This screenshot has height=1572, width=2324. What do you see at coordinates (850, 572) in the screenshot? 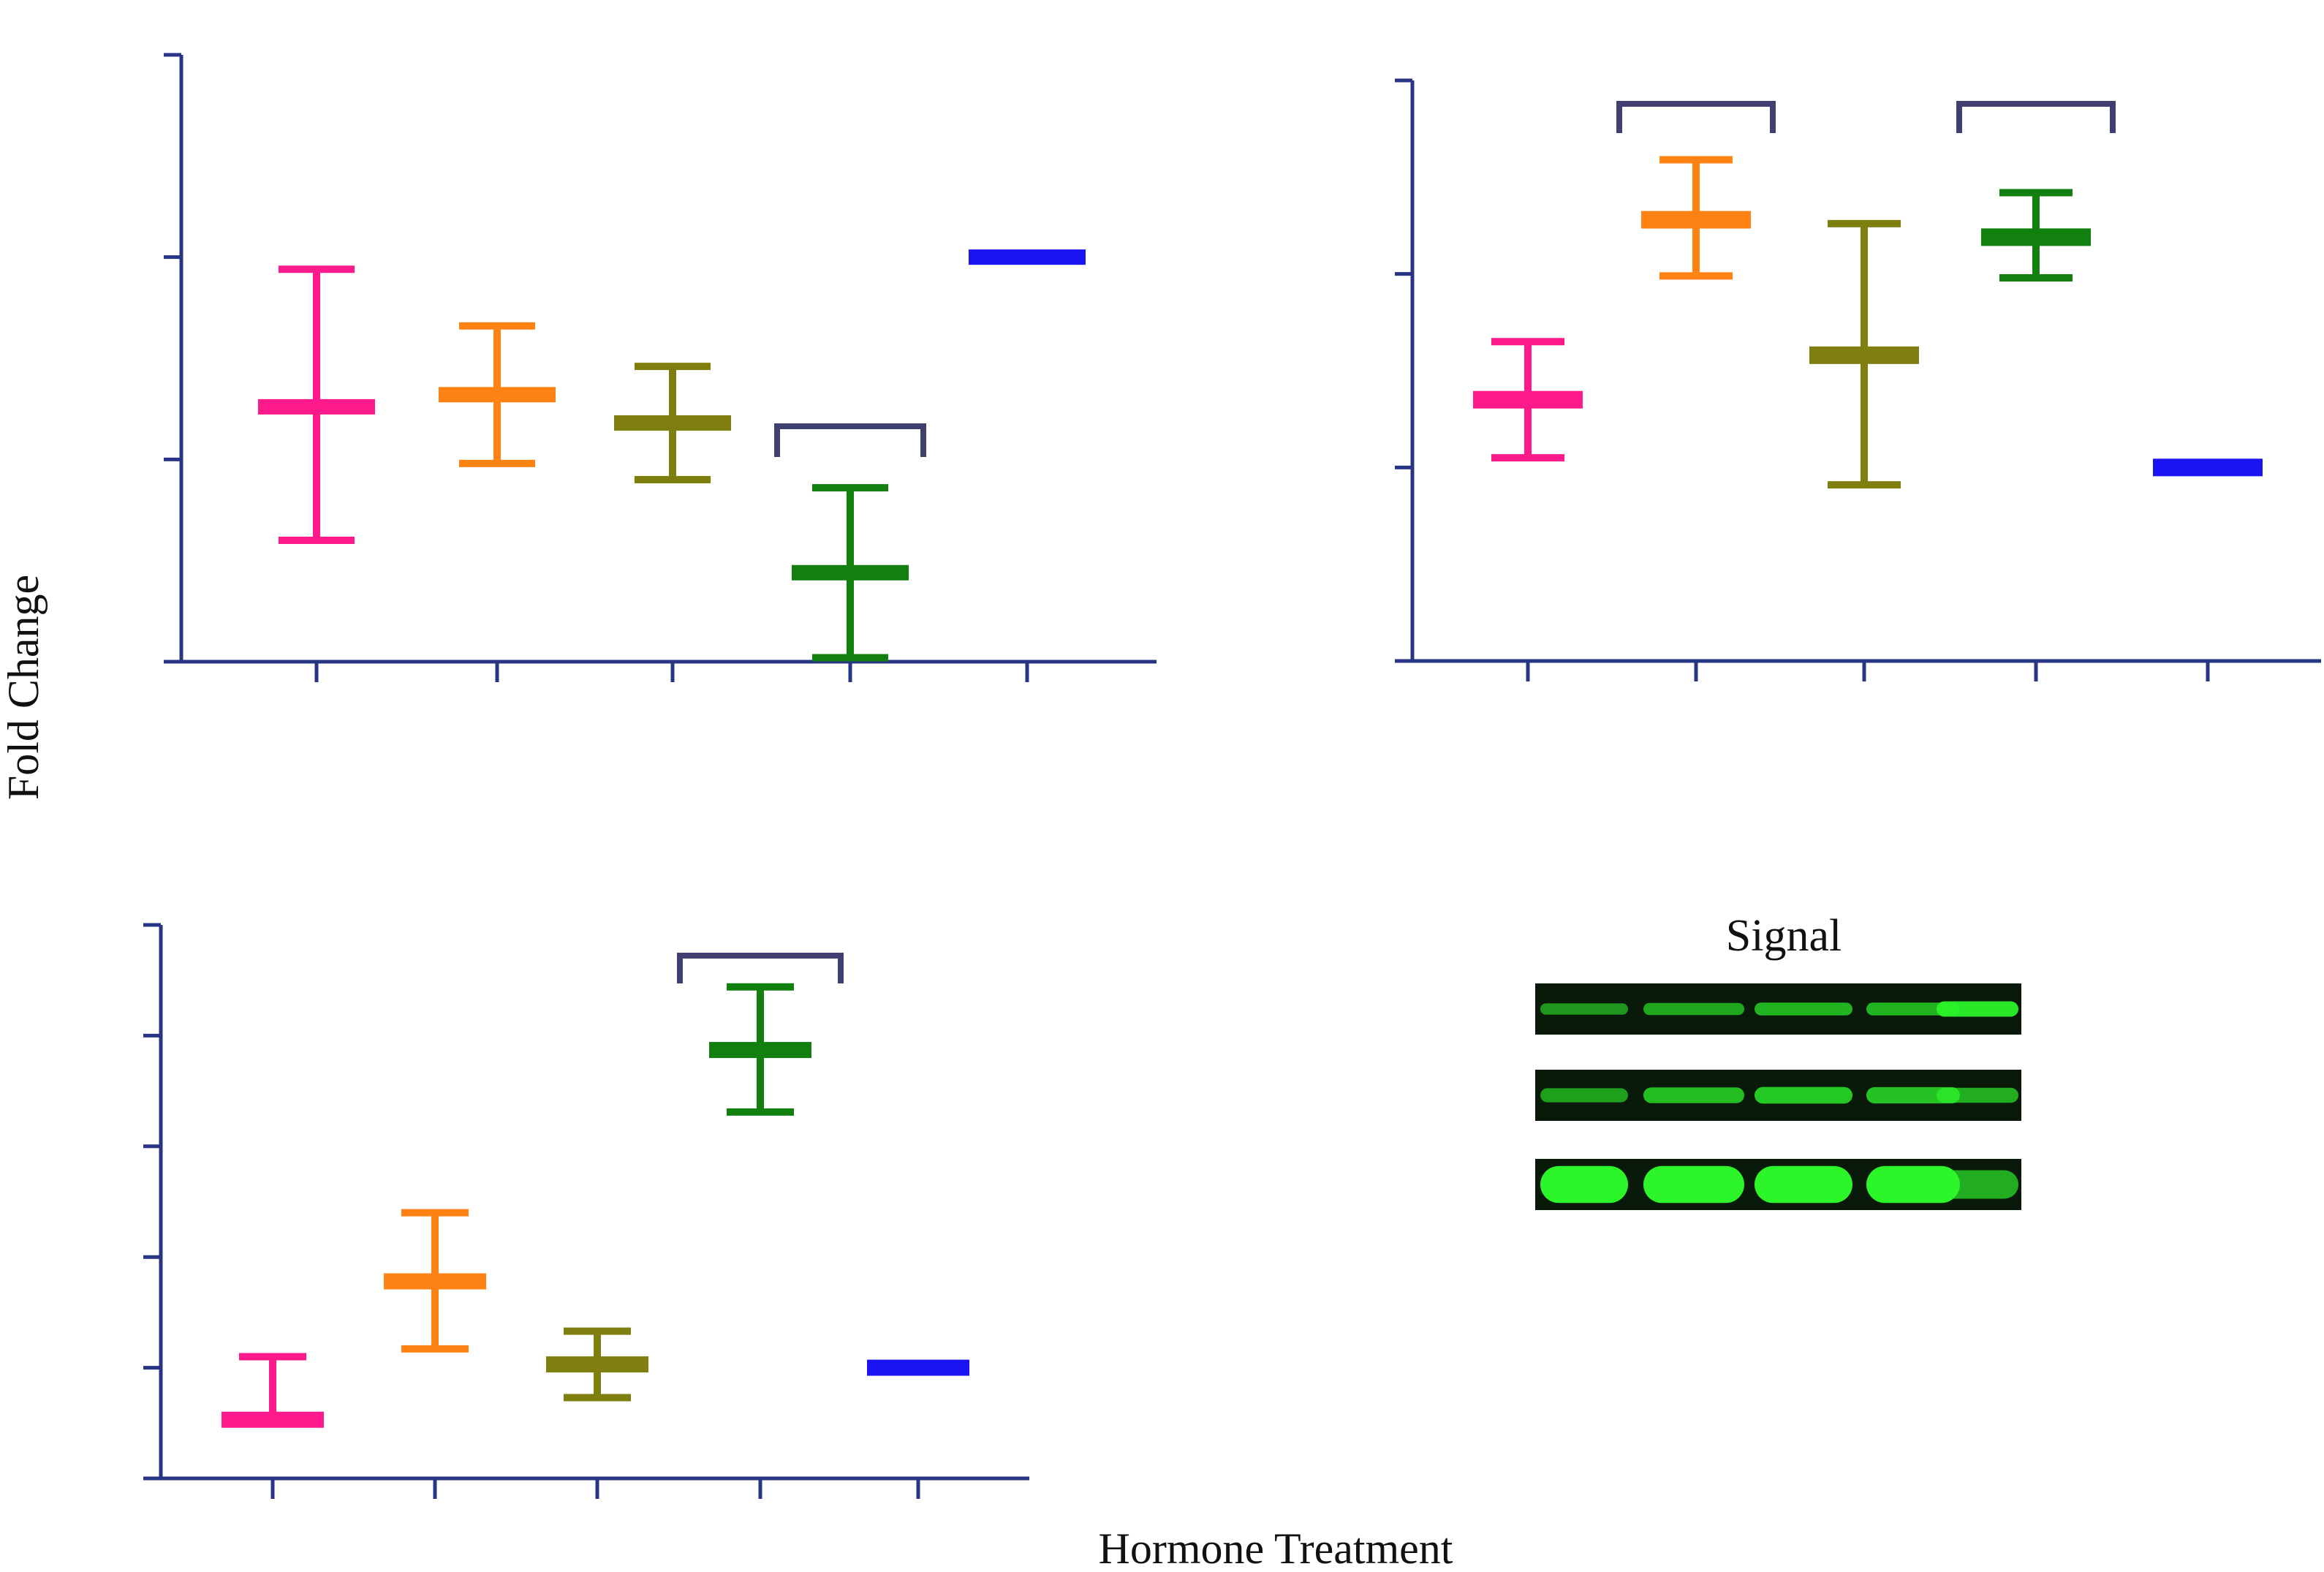
I see `tet1-mean-ep72` at bounding box center [850, 572].